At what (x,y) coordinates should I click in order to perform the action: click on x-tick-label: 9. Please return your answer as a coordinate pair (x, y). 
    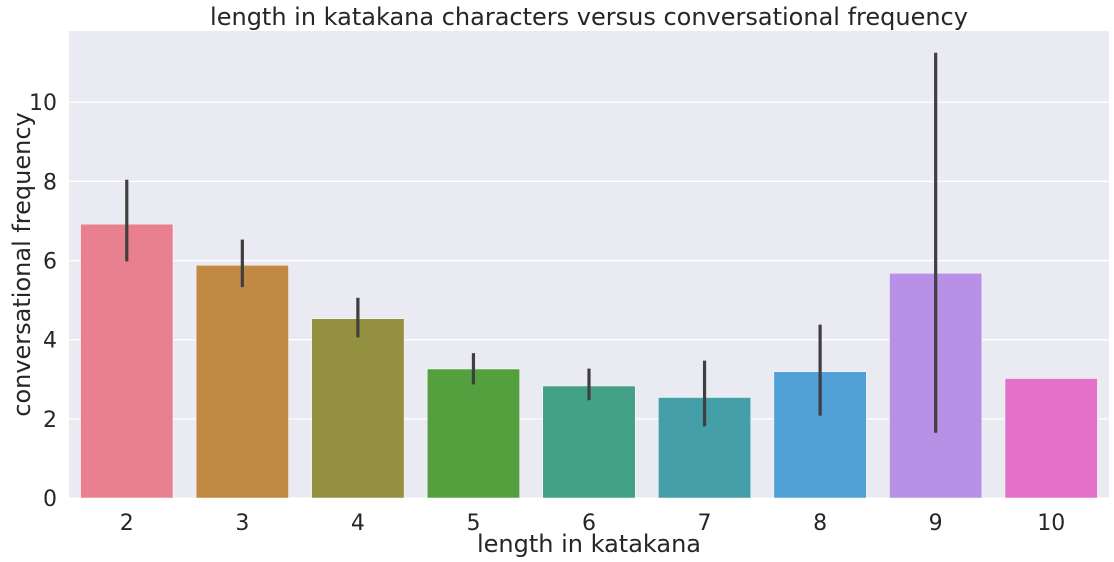
    Looking at the image, I should click on (936, 523).